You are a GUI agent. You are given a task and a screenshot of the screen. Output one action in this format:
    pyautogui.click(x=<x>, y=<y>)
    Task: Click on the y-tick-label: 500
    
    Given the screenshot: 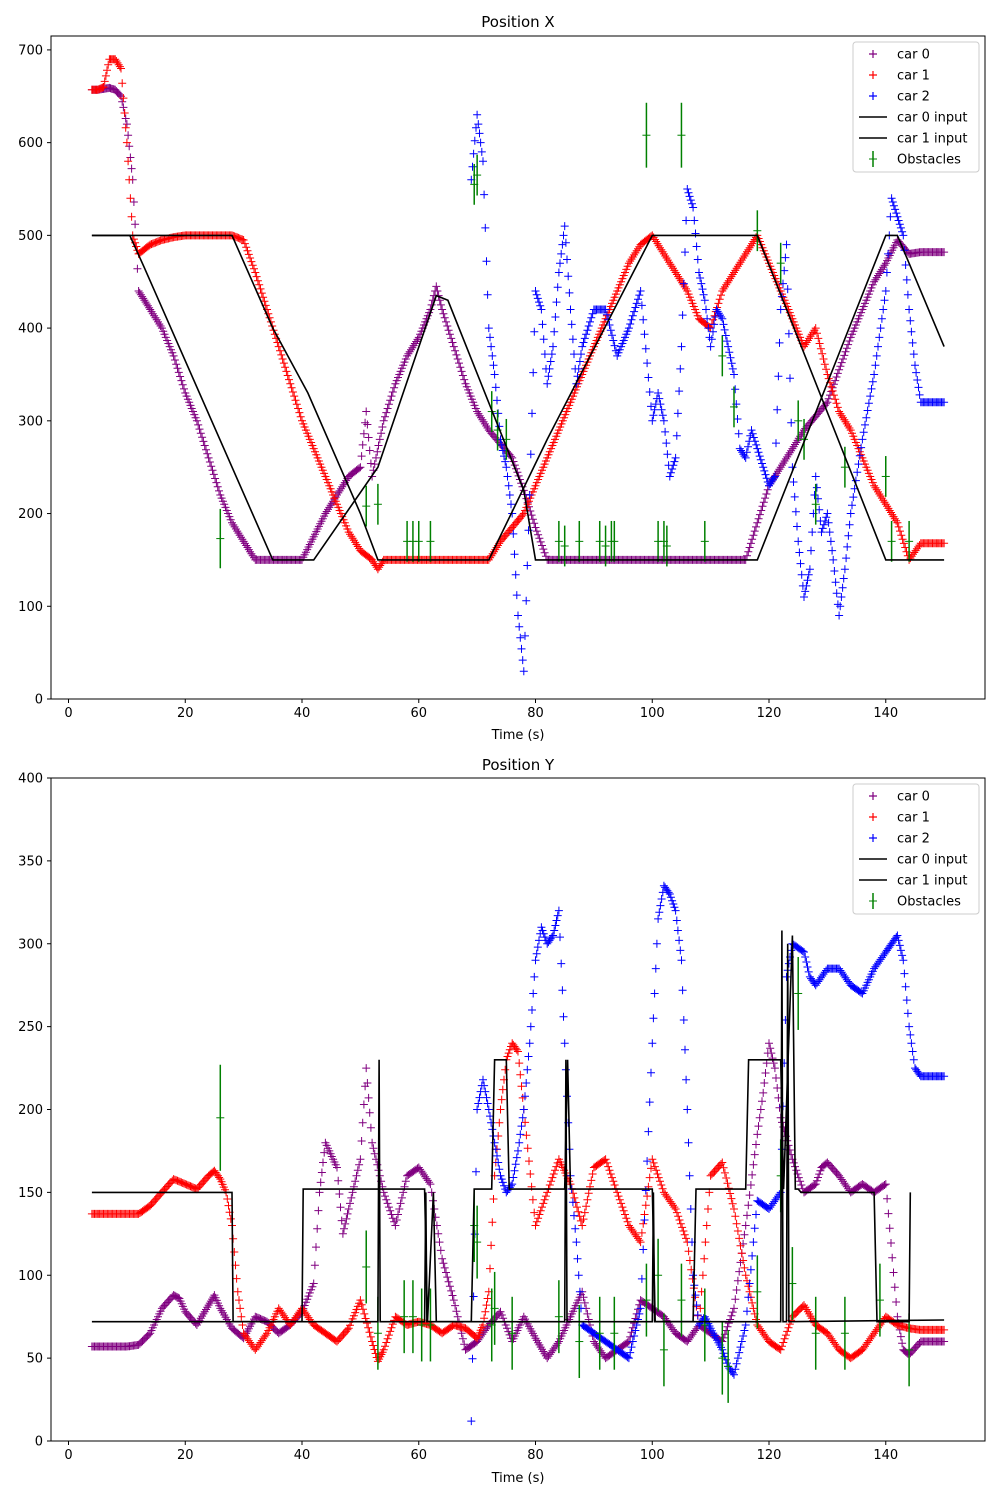 What is the action you would take?
    pyautogui.click(x=30, y=236)
    